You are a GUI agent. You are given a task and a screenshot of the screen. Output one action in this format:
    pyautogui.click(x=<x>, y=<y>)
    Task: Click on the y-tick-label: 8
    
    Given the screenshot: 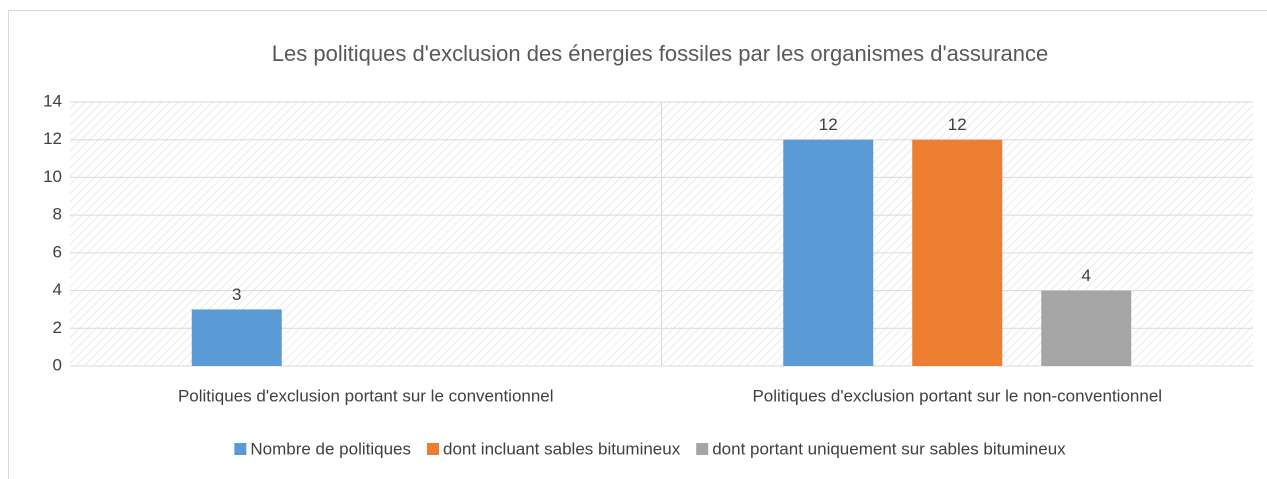 What is the action you would take?
    pyautogui.click(x=57, y=214)
    